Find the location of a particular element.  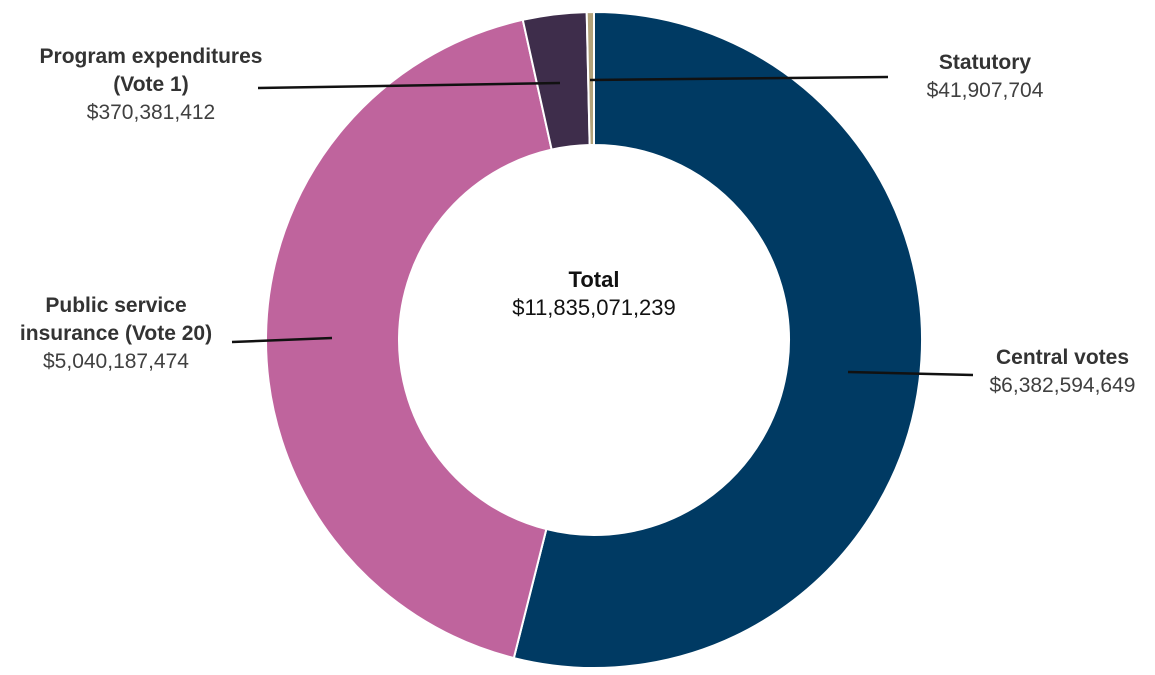

slice-label: Statutory $41,907,704 is located at coordinates (985, 77).